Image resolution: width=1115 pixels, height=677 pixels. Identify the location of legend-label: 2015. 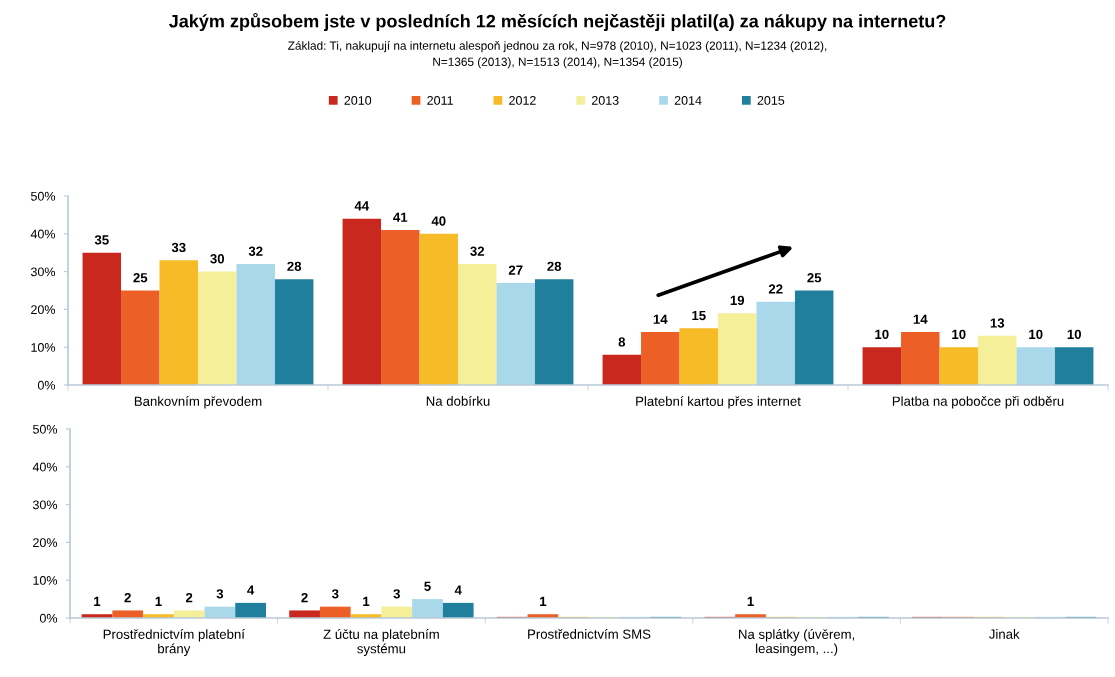
(771, 100).